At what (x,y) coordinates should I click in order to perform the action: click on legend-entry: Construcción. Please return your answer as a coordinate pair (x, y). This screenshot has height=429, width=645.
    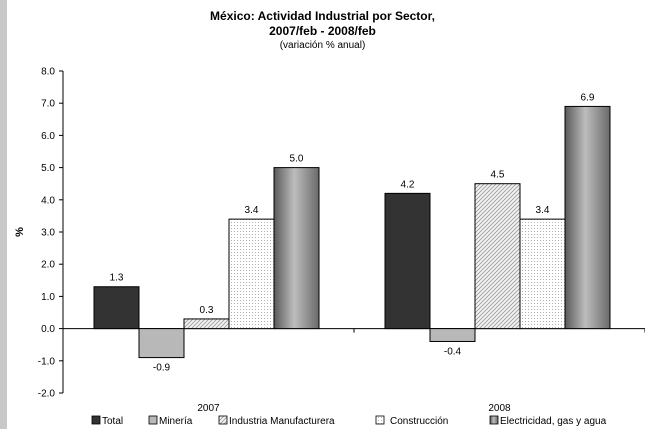
    Looking at the image, I should click on (419, 421).